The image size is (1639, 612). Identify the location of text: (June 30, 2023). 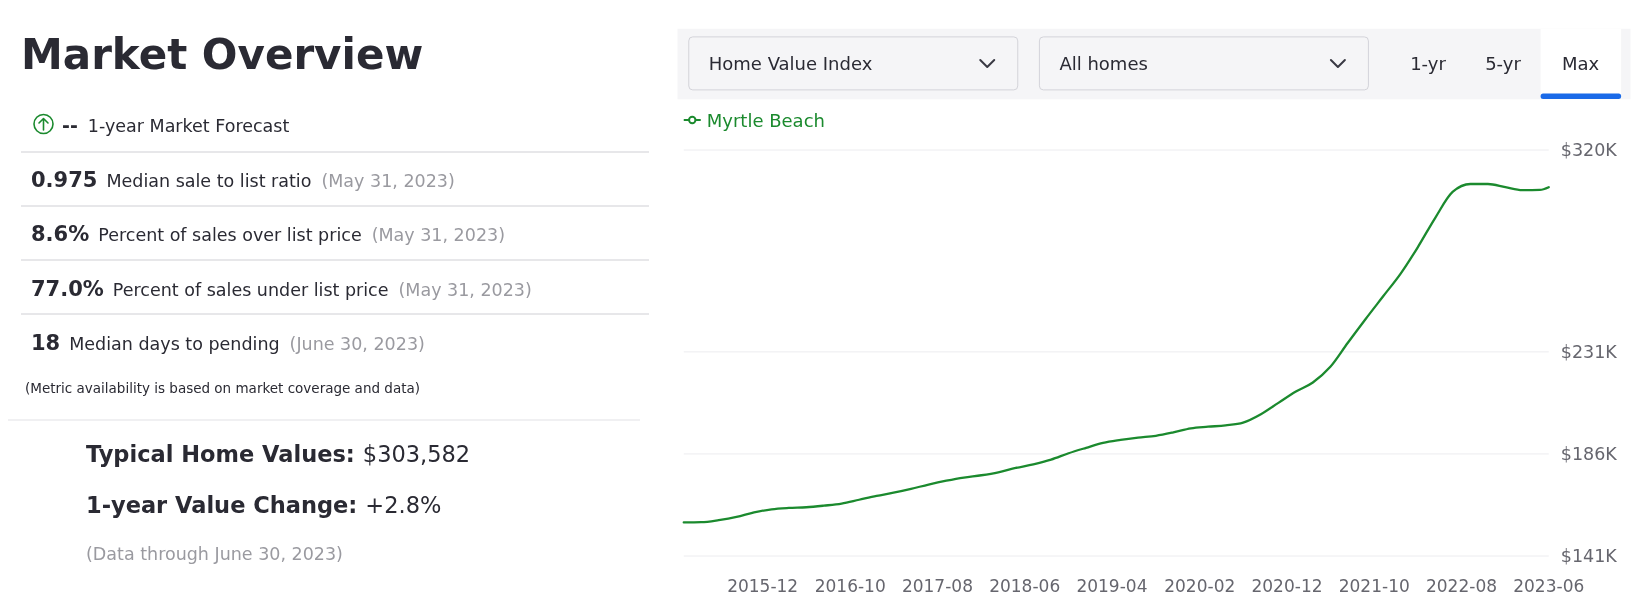
(357, 344).